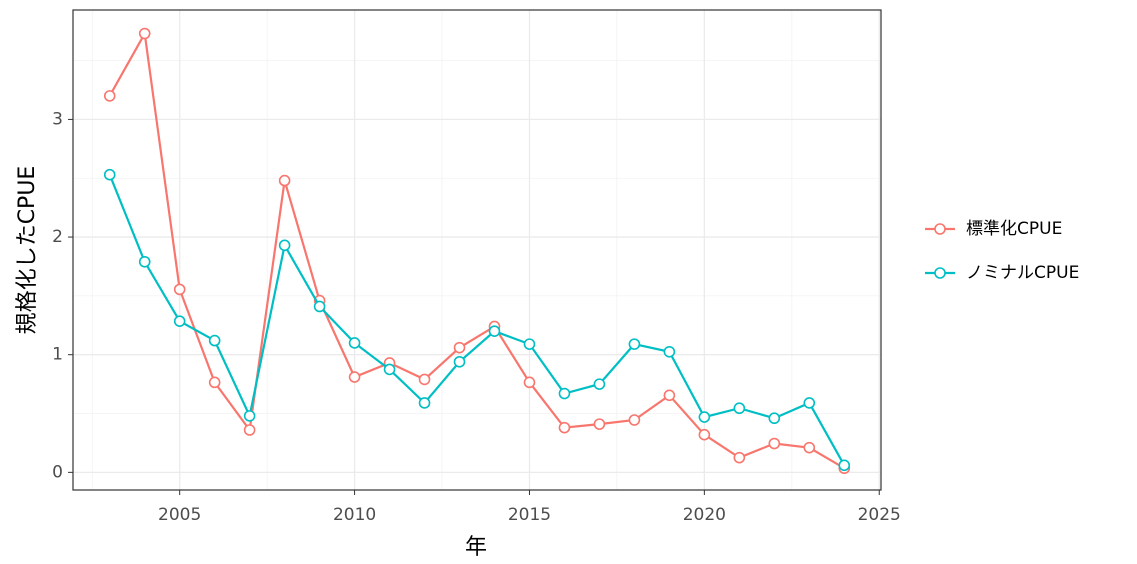 This screenshot has height=564, width=1137. What do you see at coordinates (57, 355) in the screenshot?
I see `y-tick-label: 1` at bounding box center [57, 355].